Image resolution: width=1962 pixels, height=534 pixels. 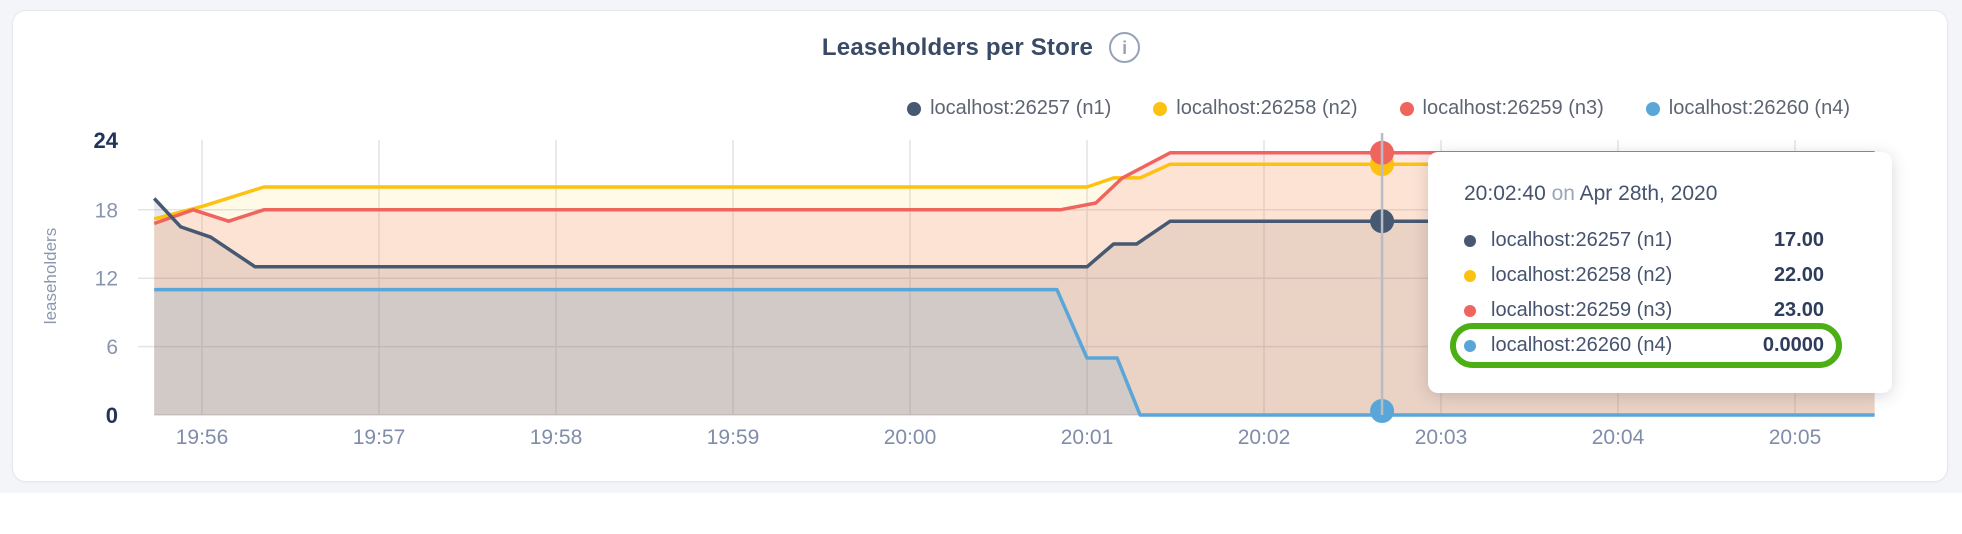 I want to click on legend-dot-n3, so click(x=1406, y=108).